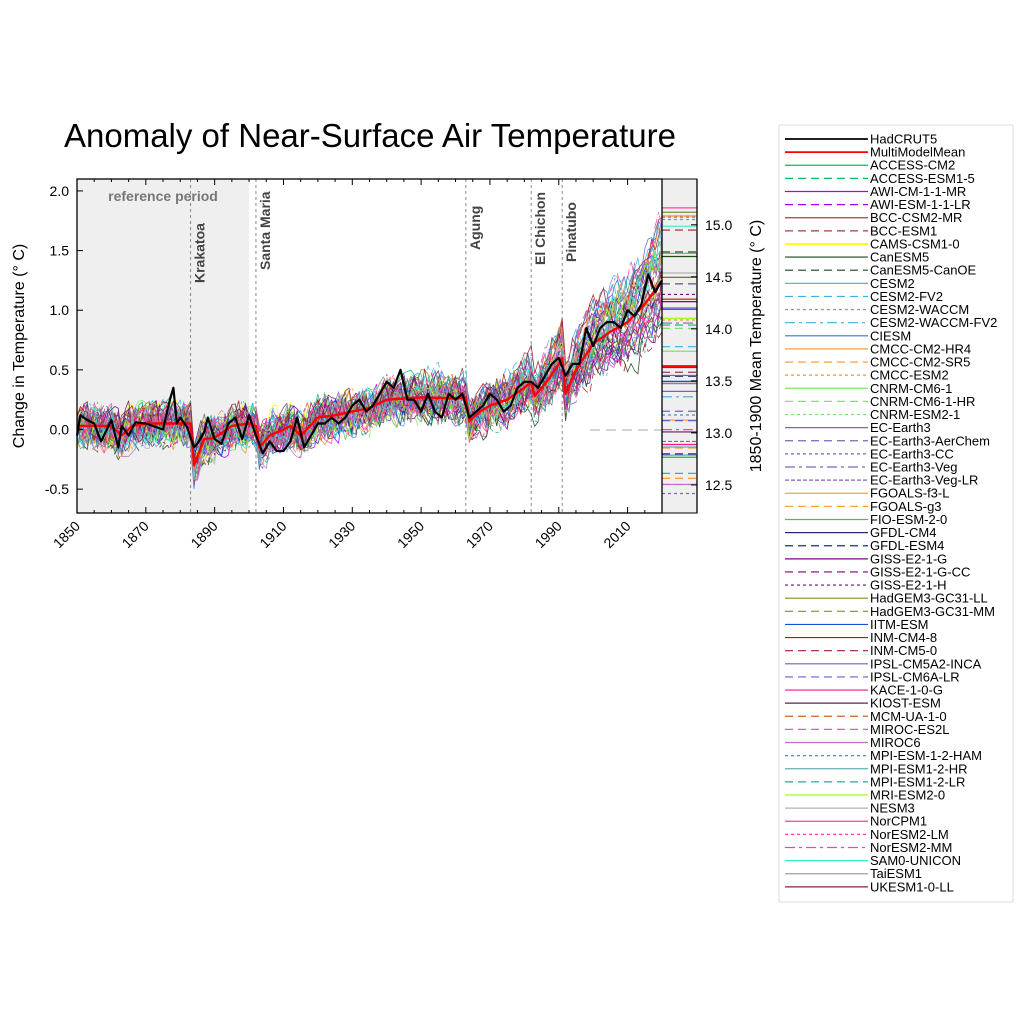 Image resolution: width=1024 pixels, height=1024 pixels. Describe the element at coordinates (265, 230) in the screenshot. I see `volcano-label: Santa Maria` at that location.